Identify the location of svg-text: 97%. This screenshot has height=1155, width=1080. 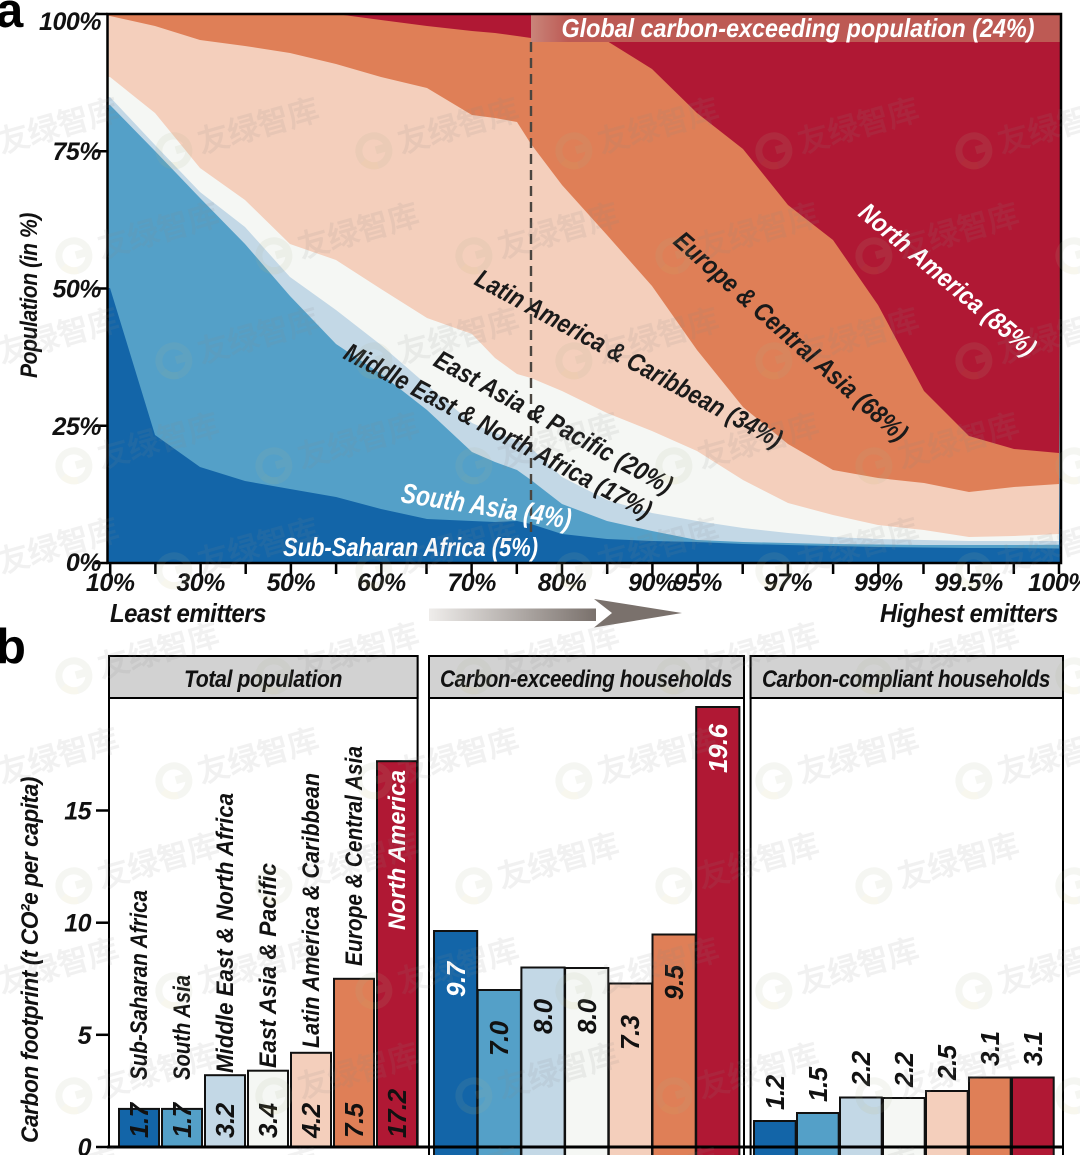
(788, 583).